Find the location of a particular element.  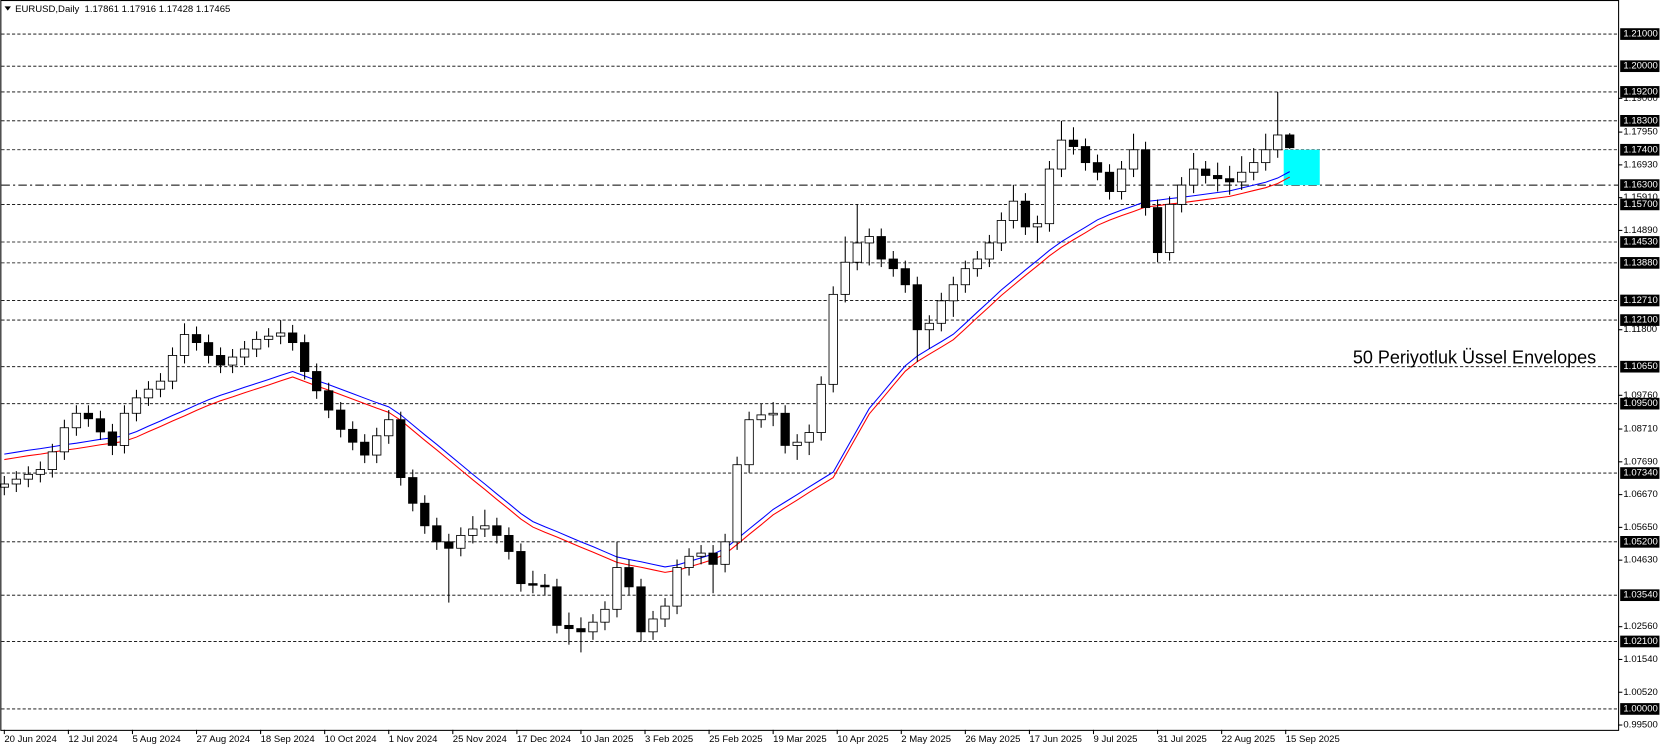

x-tick-label: 5 Aug 2024 is located at coordinates (156, 739).